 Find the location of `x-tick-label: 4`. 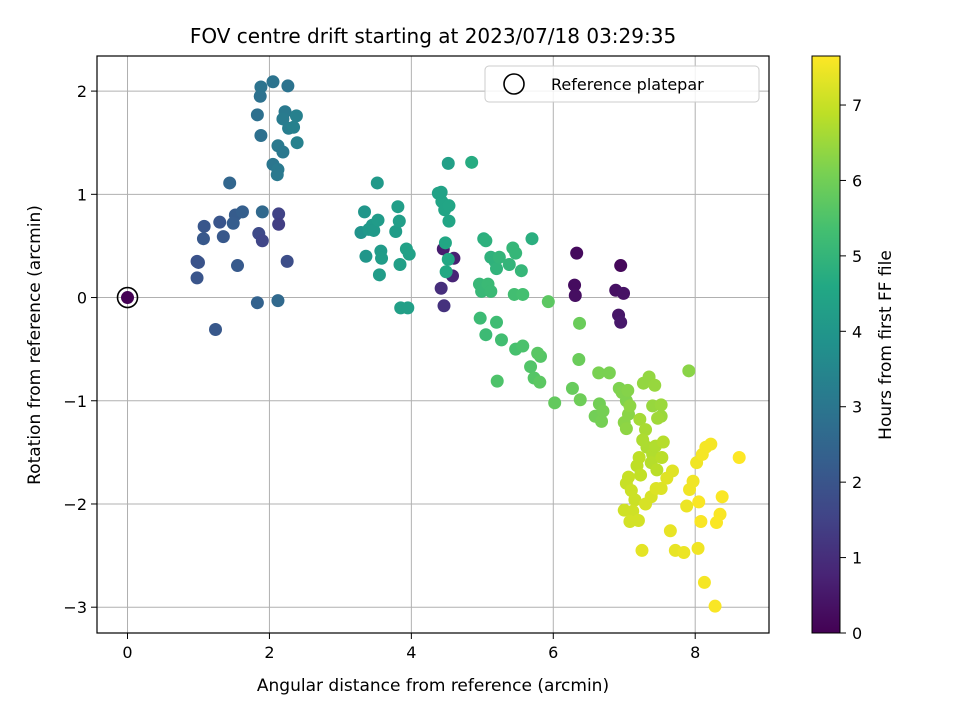

x-tick-label: 4 is located at coordinates (411, 652).